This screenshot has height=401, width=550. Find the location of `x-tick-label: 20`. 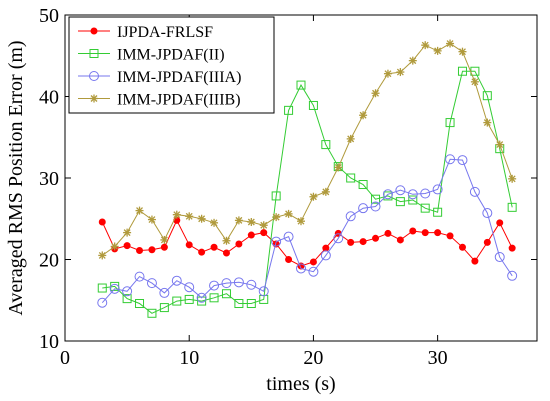

x-tick-label: 20 is located at coordinates (313, 358).